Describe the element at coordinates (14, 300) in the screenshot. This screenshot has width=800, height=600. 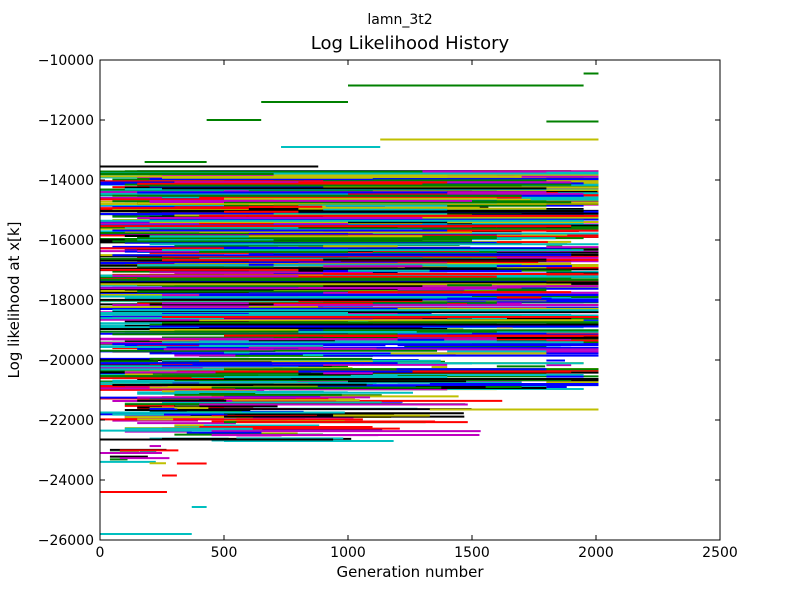
I see `y-axis-label: Log likelihood at x[k]` at that location.